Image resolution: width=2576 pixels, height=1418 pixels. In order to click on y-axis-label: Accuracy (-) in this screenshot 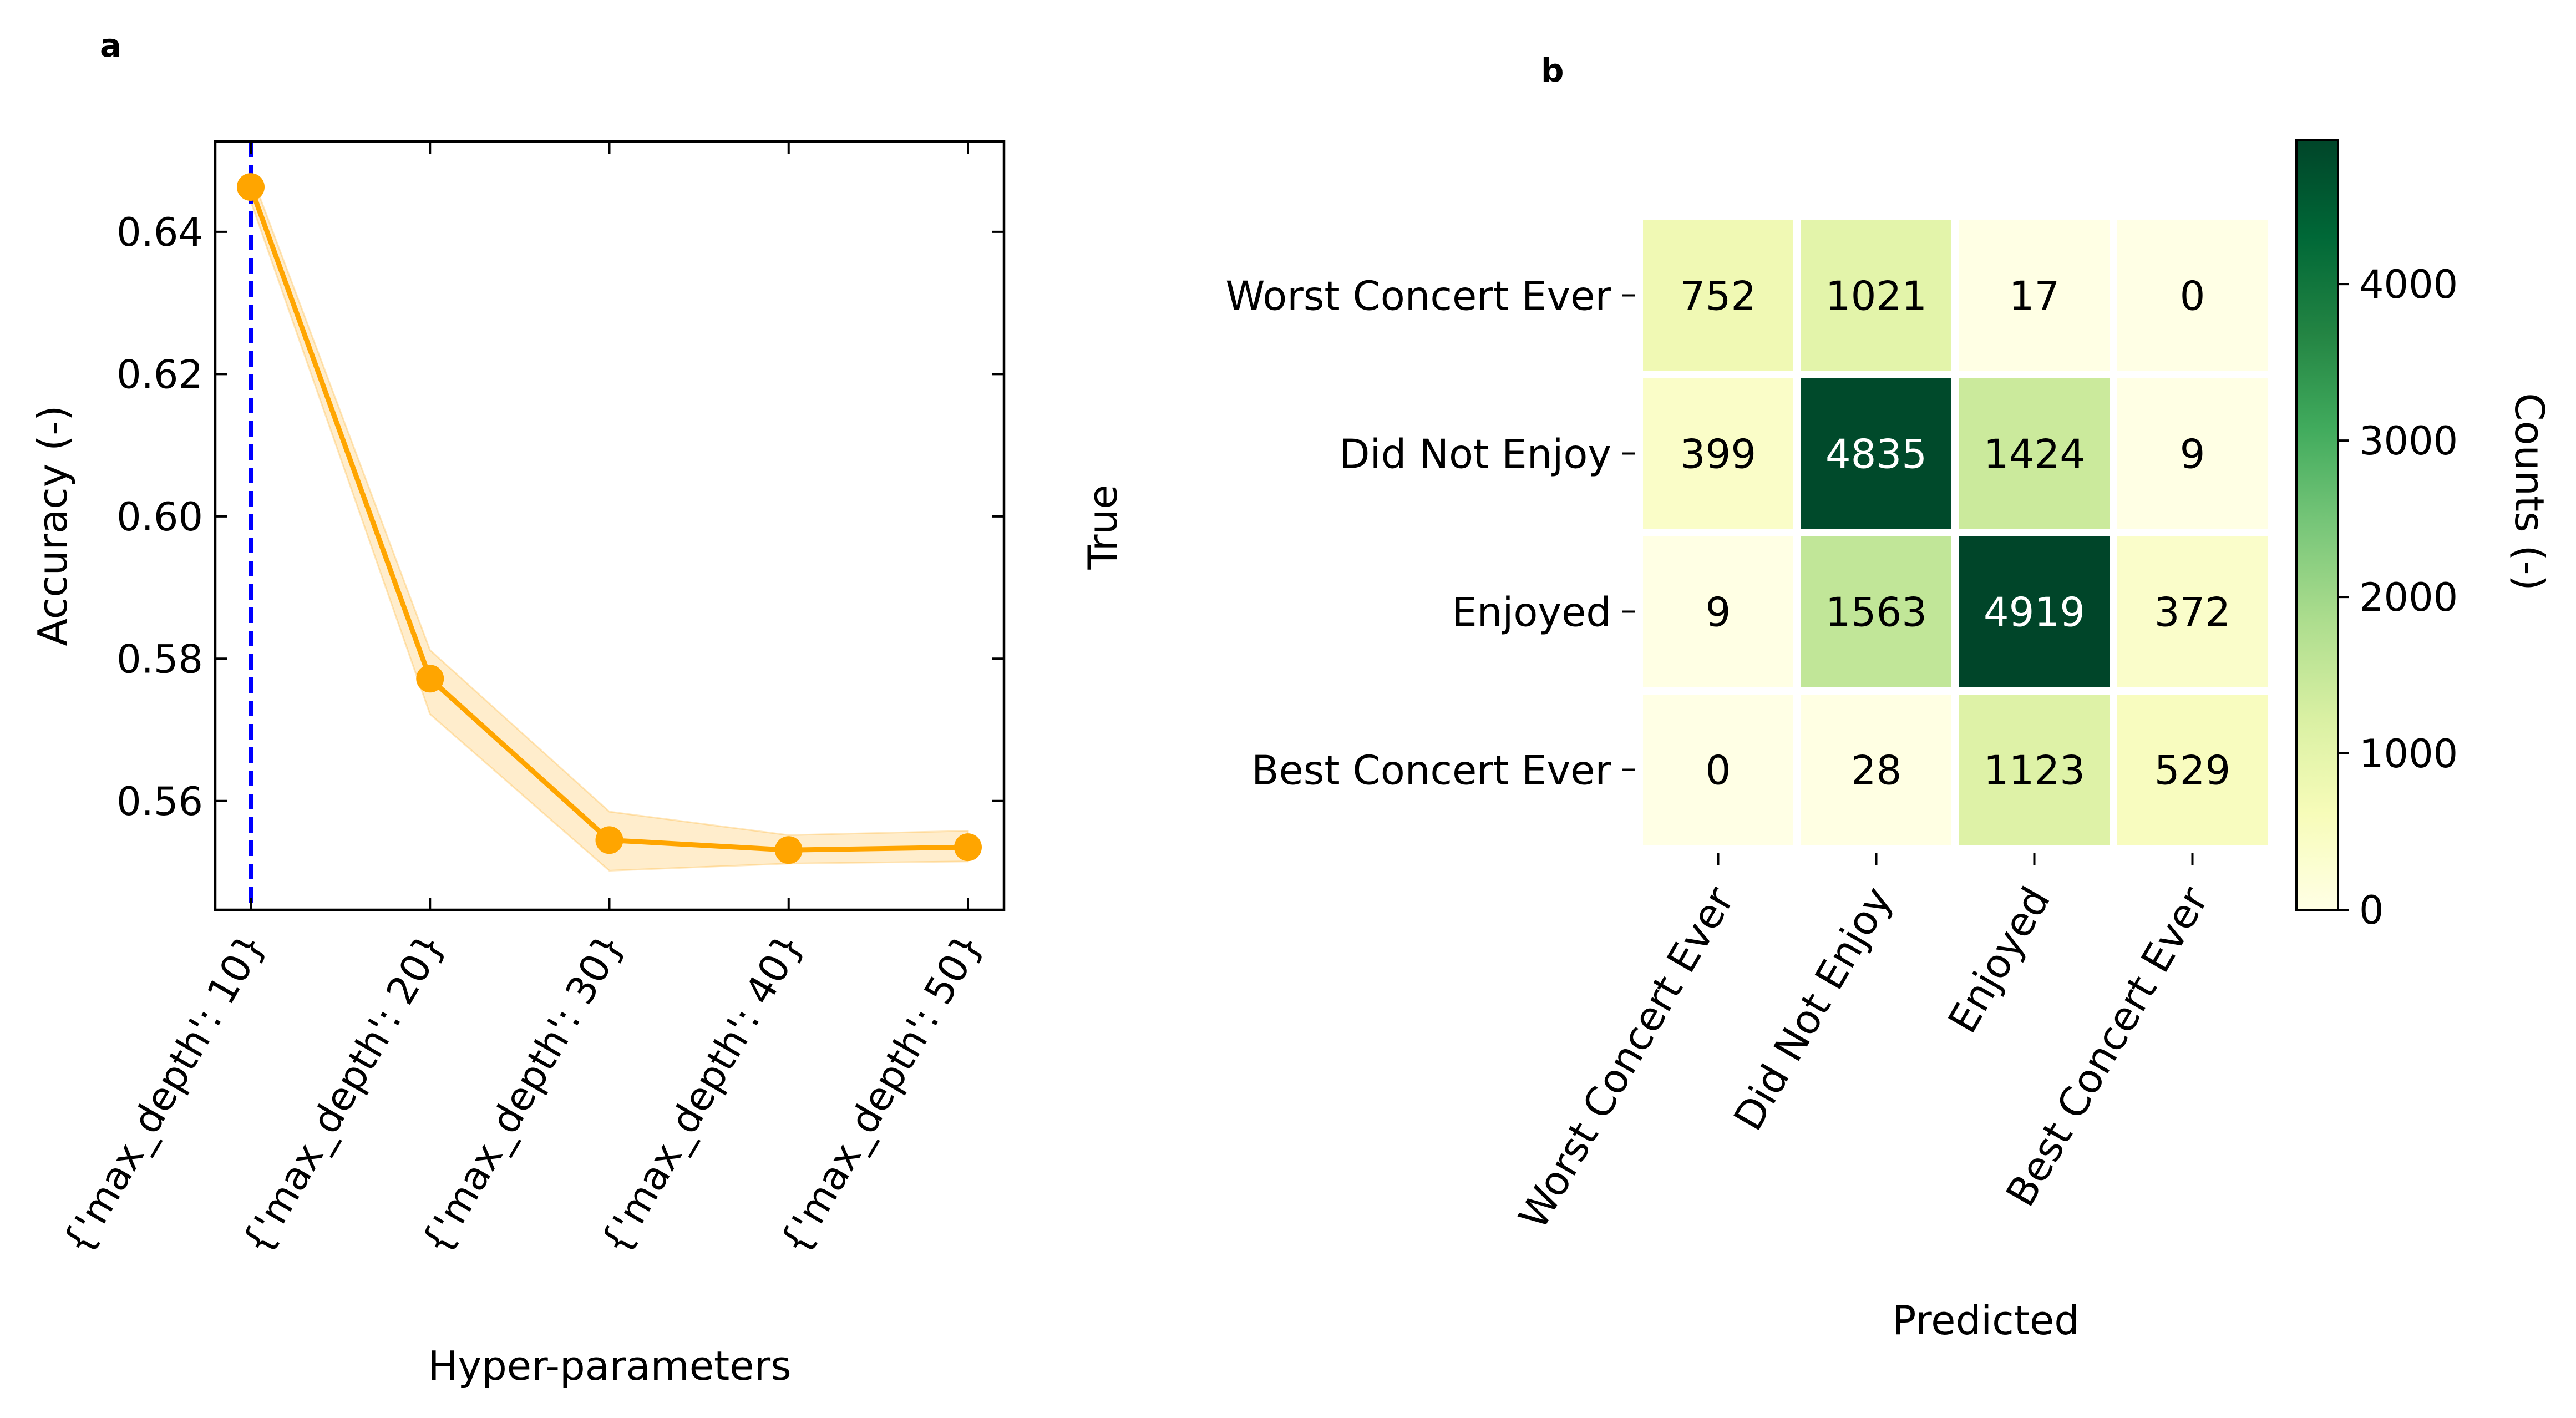, I will do `click(52, 526)`.